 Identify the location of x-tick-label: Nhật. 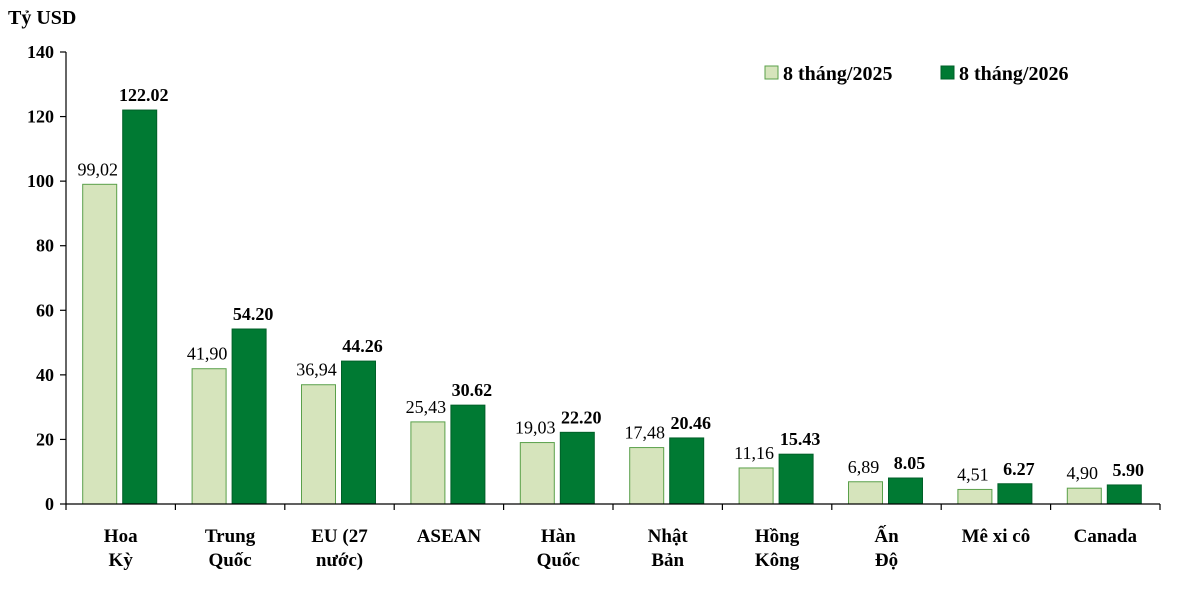
(668, 536).